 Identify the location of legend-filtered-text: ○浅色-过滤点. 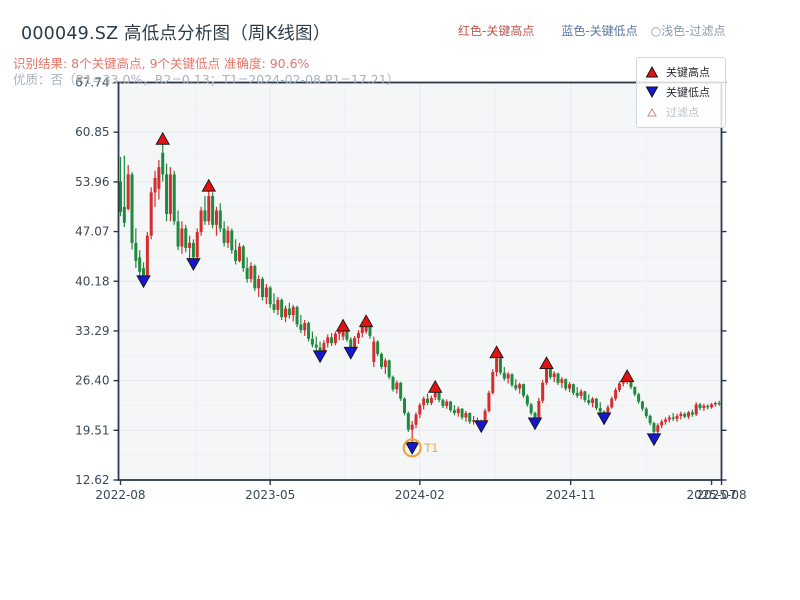
(688, 31).